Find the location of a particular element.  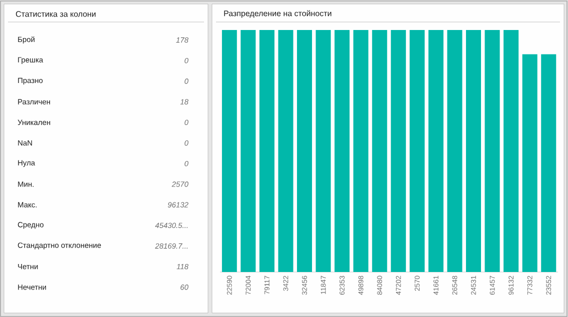

text: Статистика за колони is located at coordinates (56, 14).